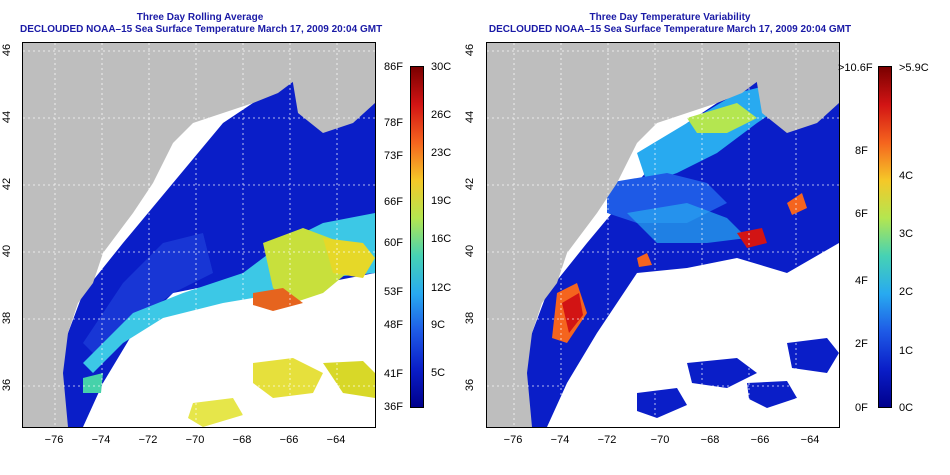  Describe the element at coordinates (906, 234) in the screenshot. I see `right-cbar-c-label: 3C` at that location.